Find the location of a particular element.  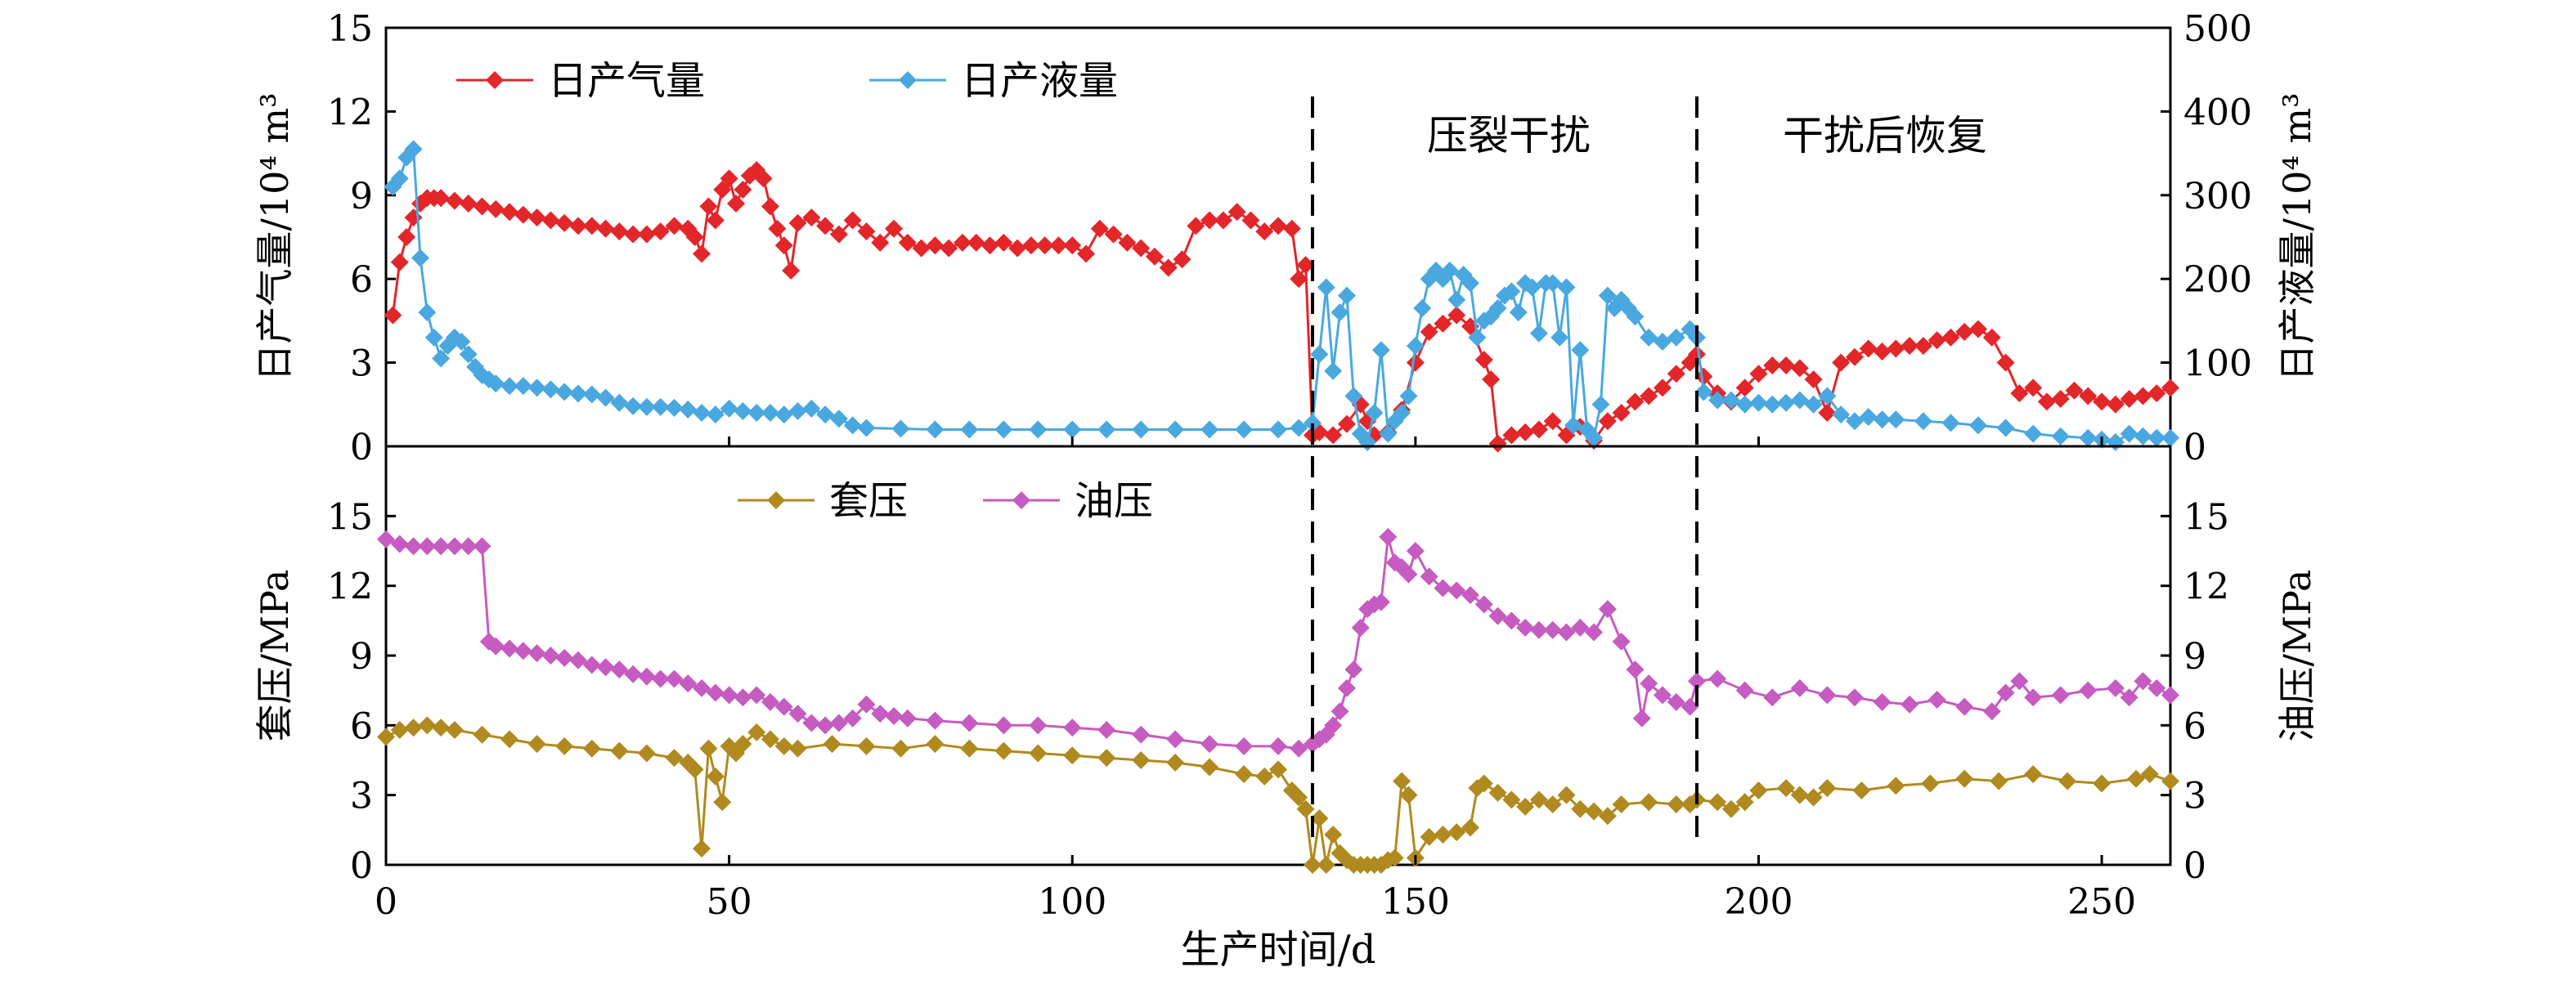

y-left-tick-label: 12 is located at coordinates (350, 587).